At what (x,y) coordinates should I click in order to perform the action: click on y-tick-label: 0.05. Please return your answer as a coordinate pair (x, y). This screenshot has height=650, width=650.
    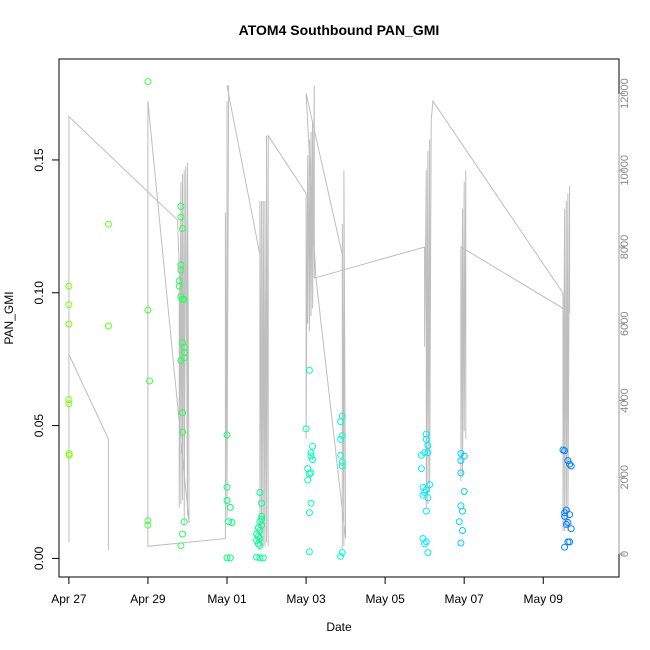
    Looking at the image, I should click on (39, 426).